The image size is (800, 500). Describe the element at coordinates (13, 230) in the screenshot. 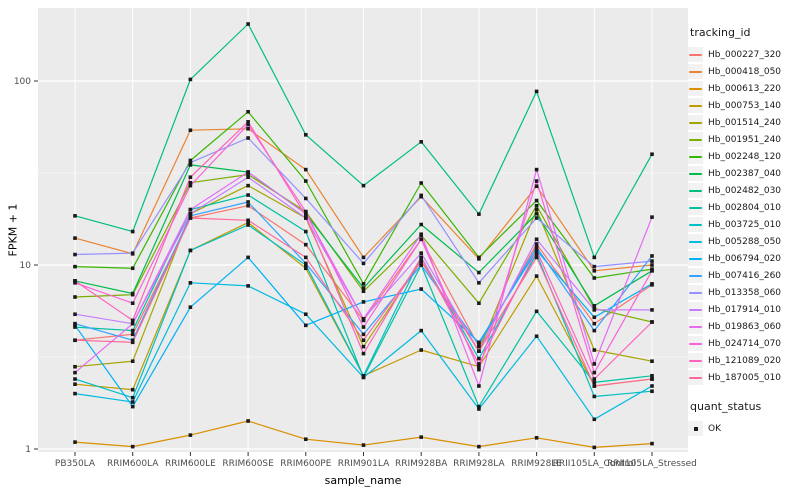

I see `y-axis-title: FPKM + 1` at that location.